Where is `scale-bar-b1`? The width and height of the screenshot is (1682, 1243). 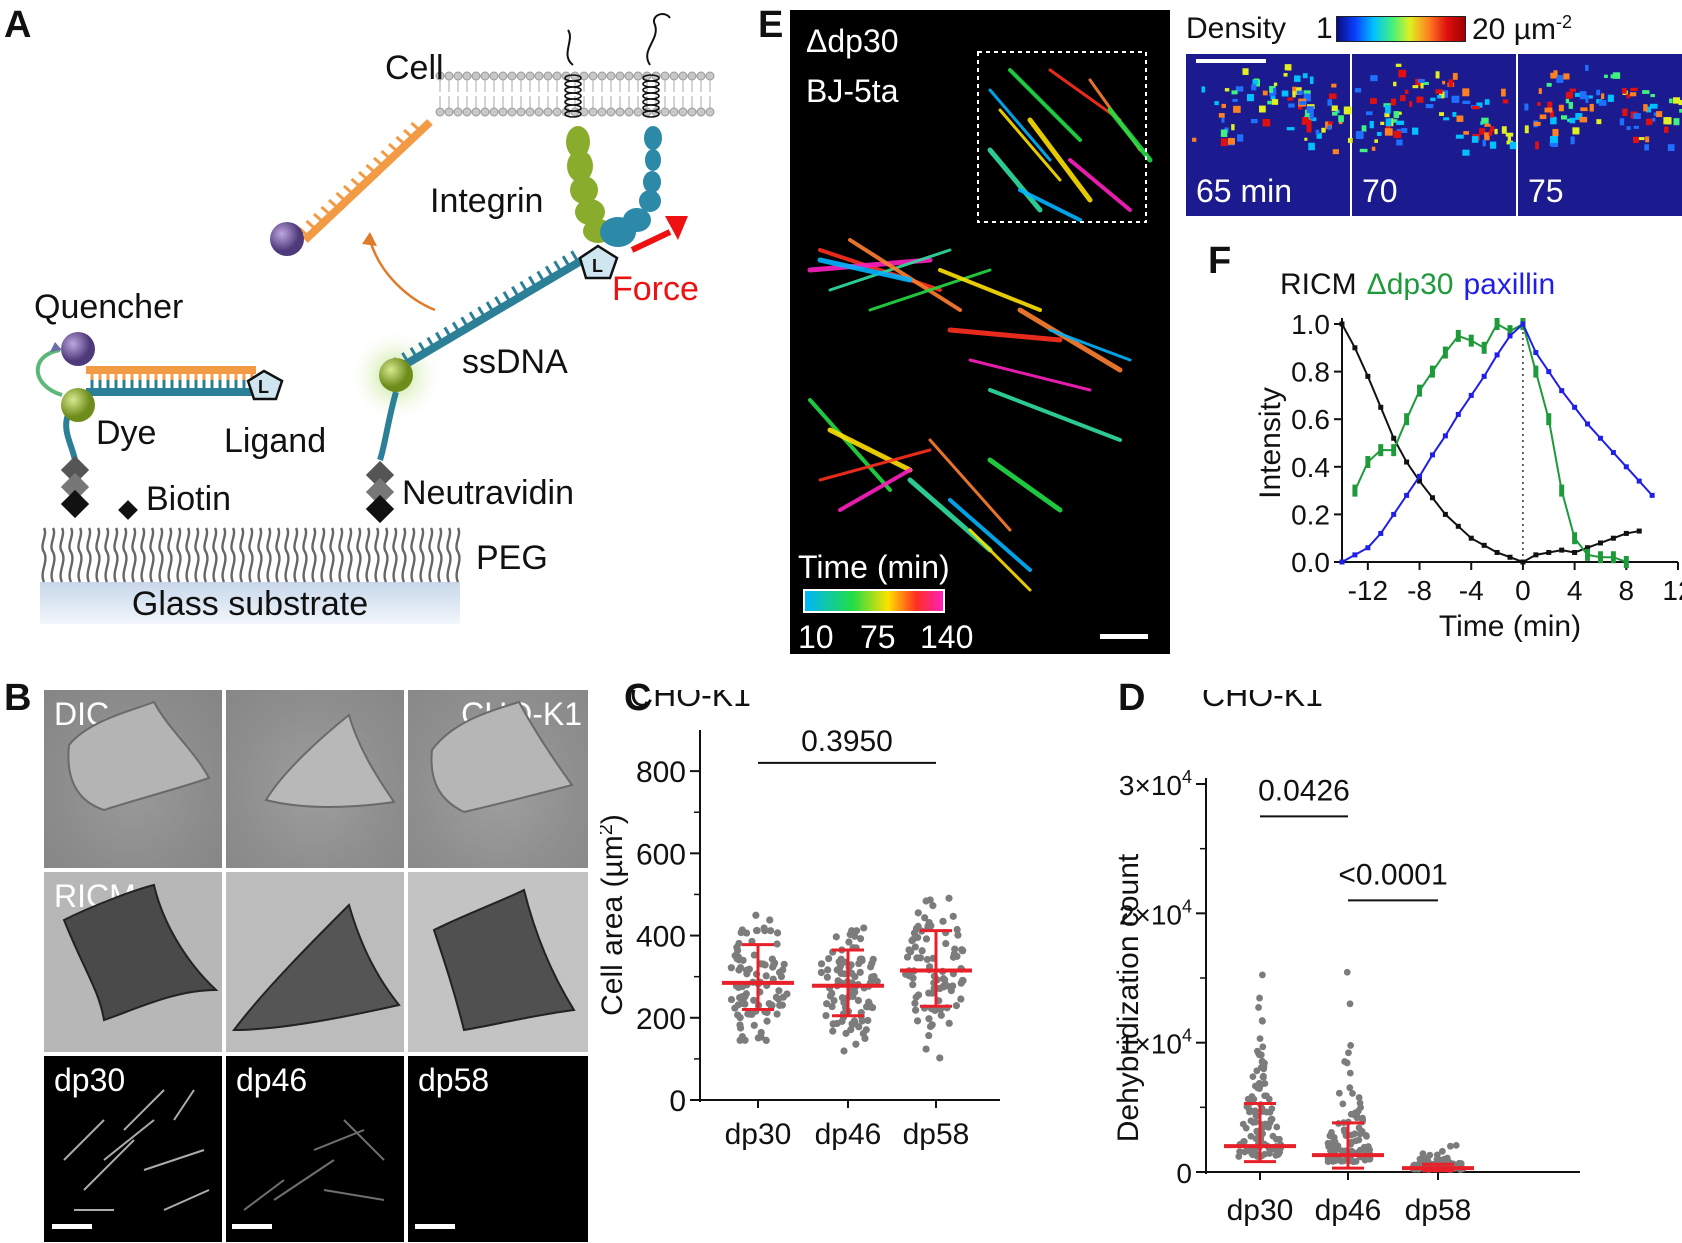 scale-bar-b1 is located at coordinates (72, 1226).